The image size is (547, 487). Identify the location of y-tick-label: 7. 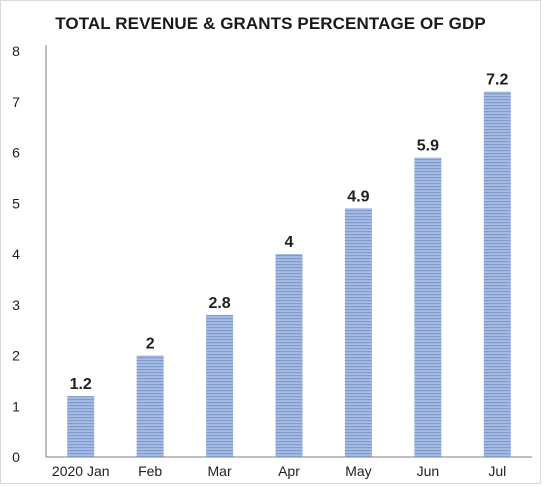
(16, 102).